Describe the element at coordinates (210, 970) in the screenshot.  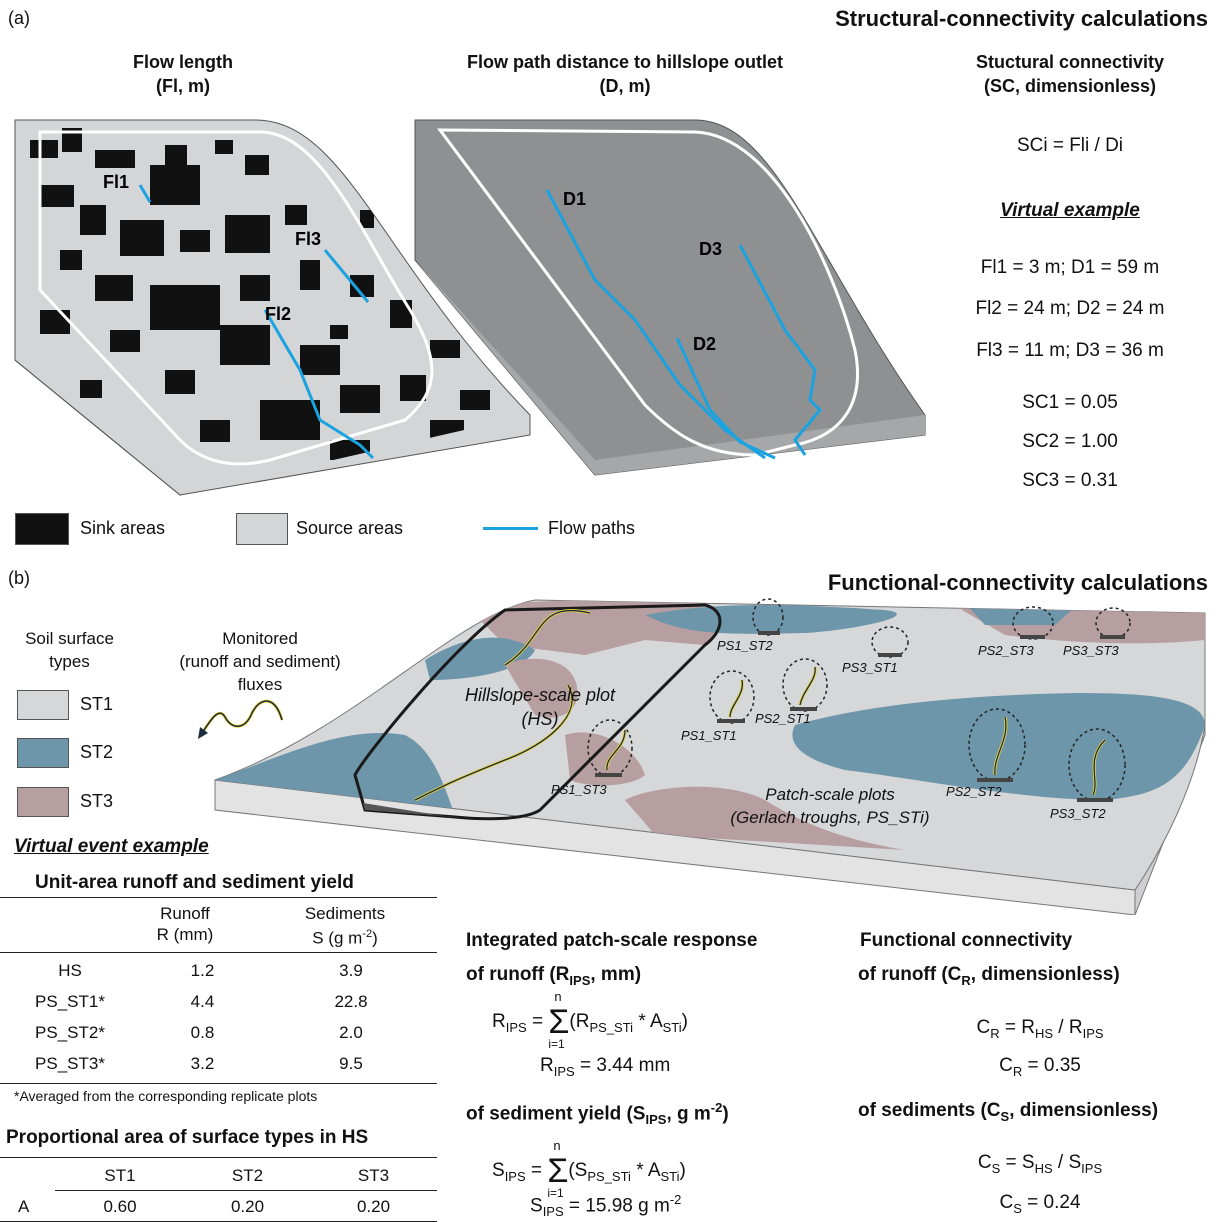
I see `table-row: HS 1.2 3.9` at that location.